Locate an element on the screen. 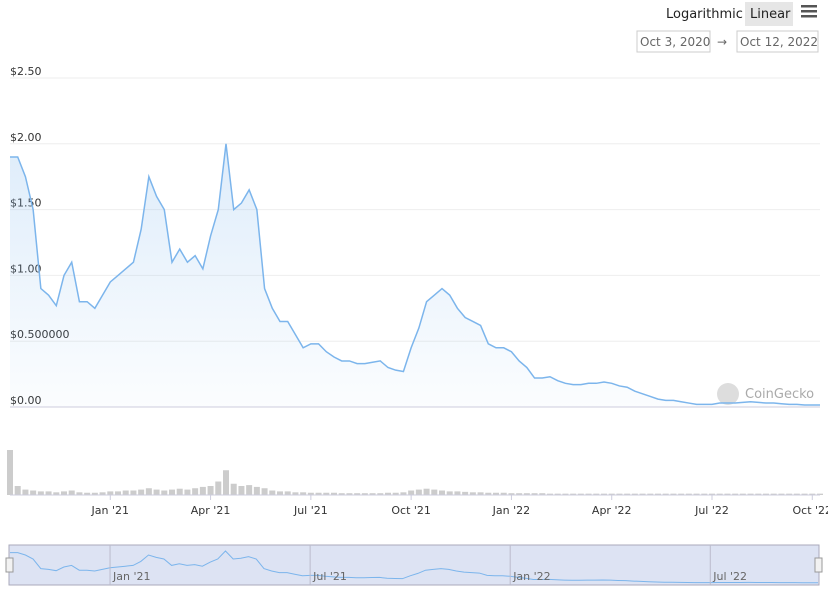  navigator-label: Jul '22 is located at coordinates (729, 576).